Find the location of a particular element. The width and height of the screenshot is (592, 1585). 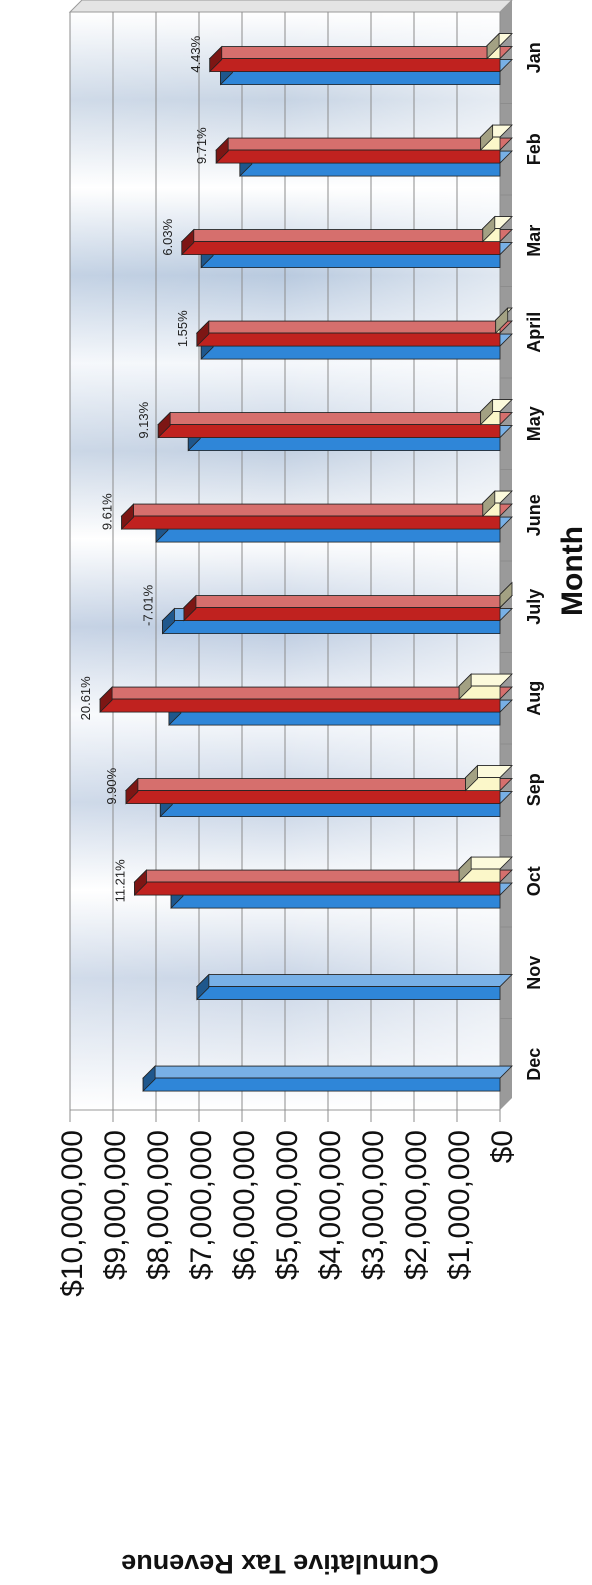

category-label: Aug is located at coordinates (534, 698).